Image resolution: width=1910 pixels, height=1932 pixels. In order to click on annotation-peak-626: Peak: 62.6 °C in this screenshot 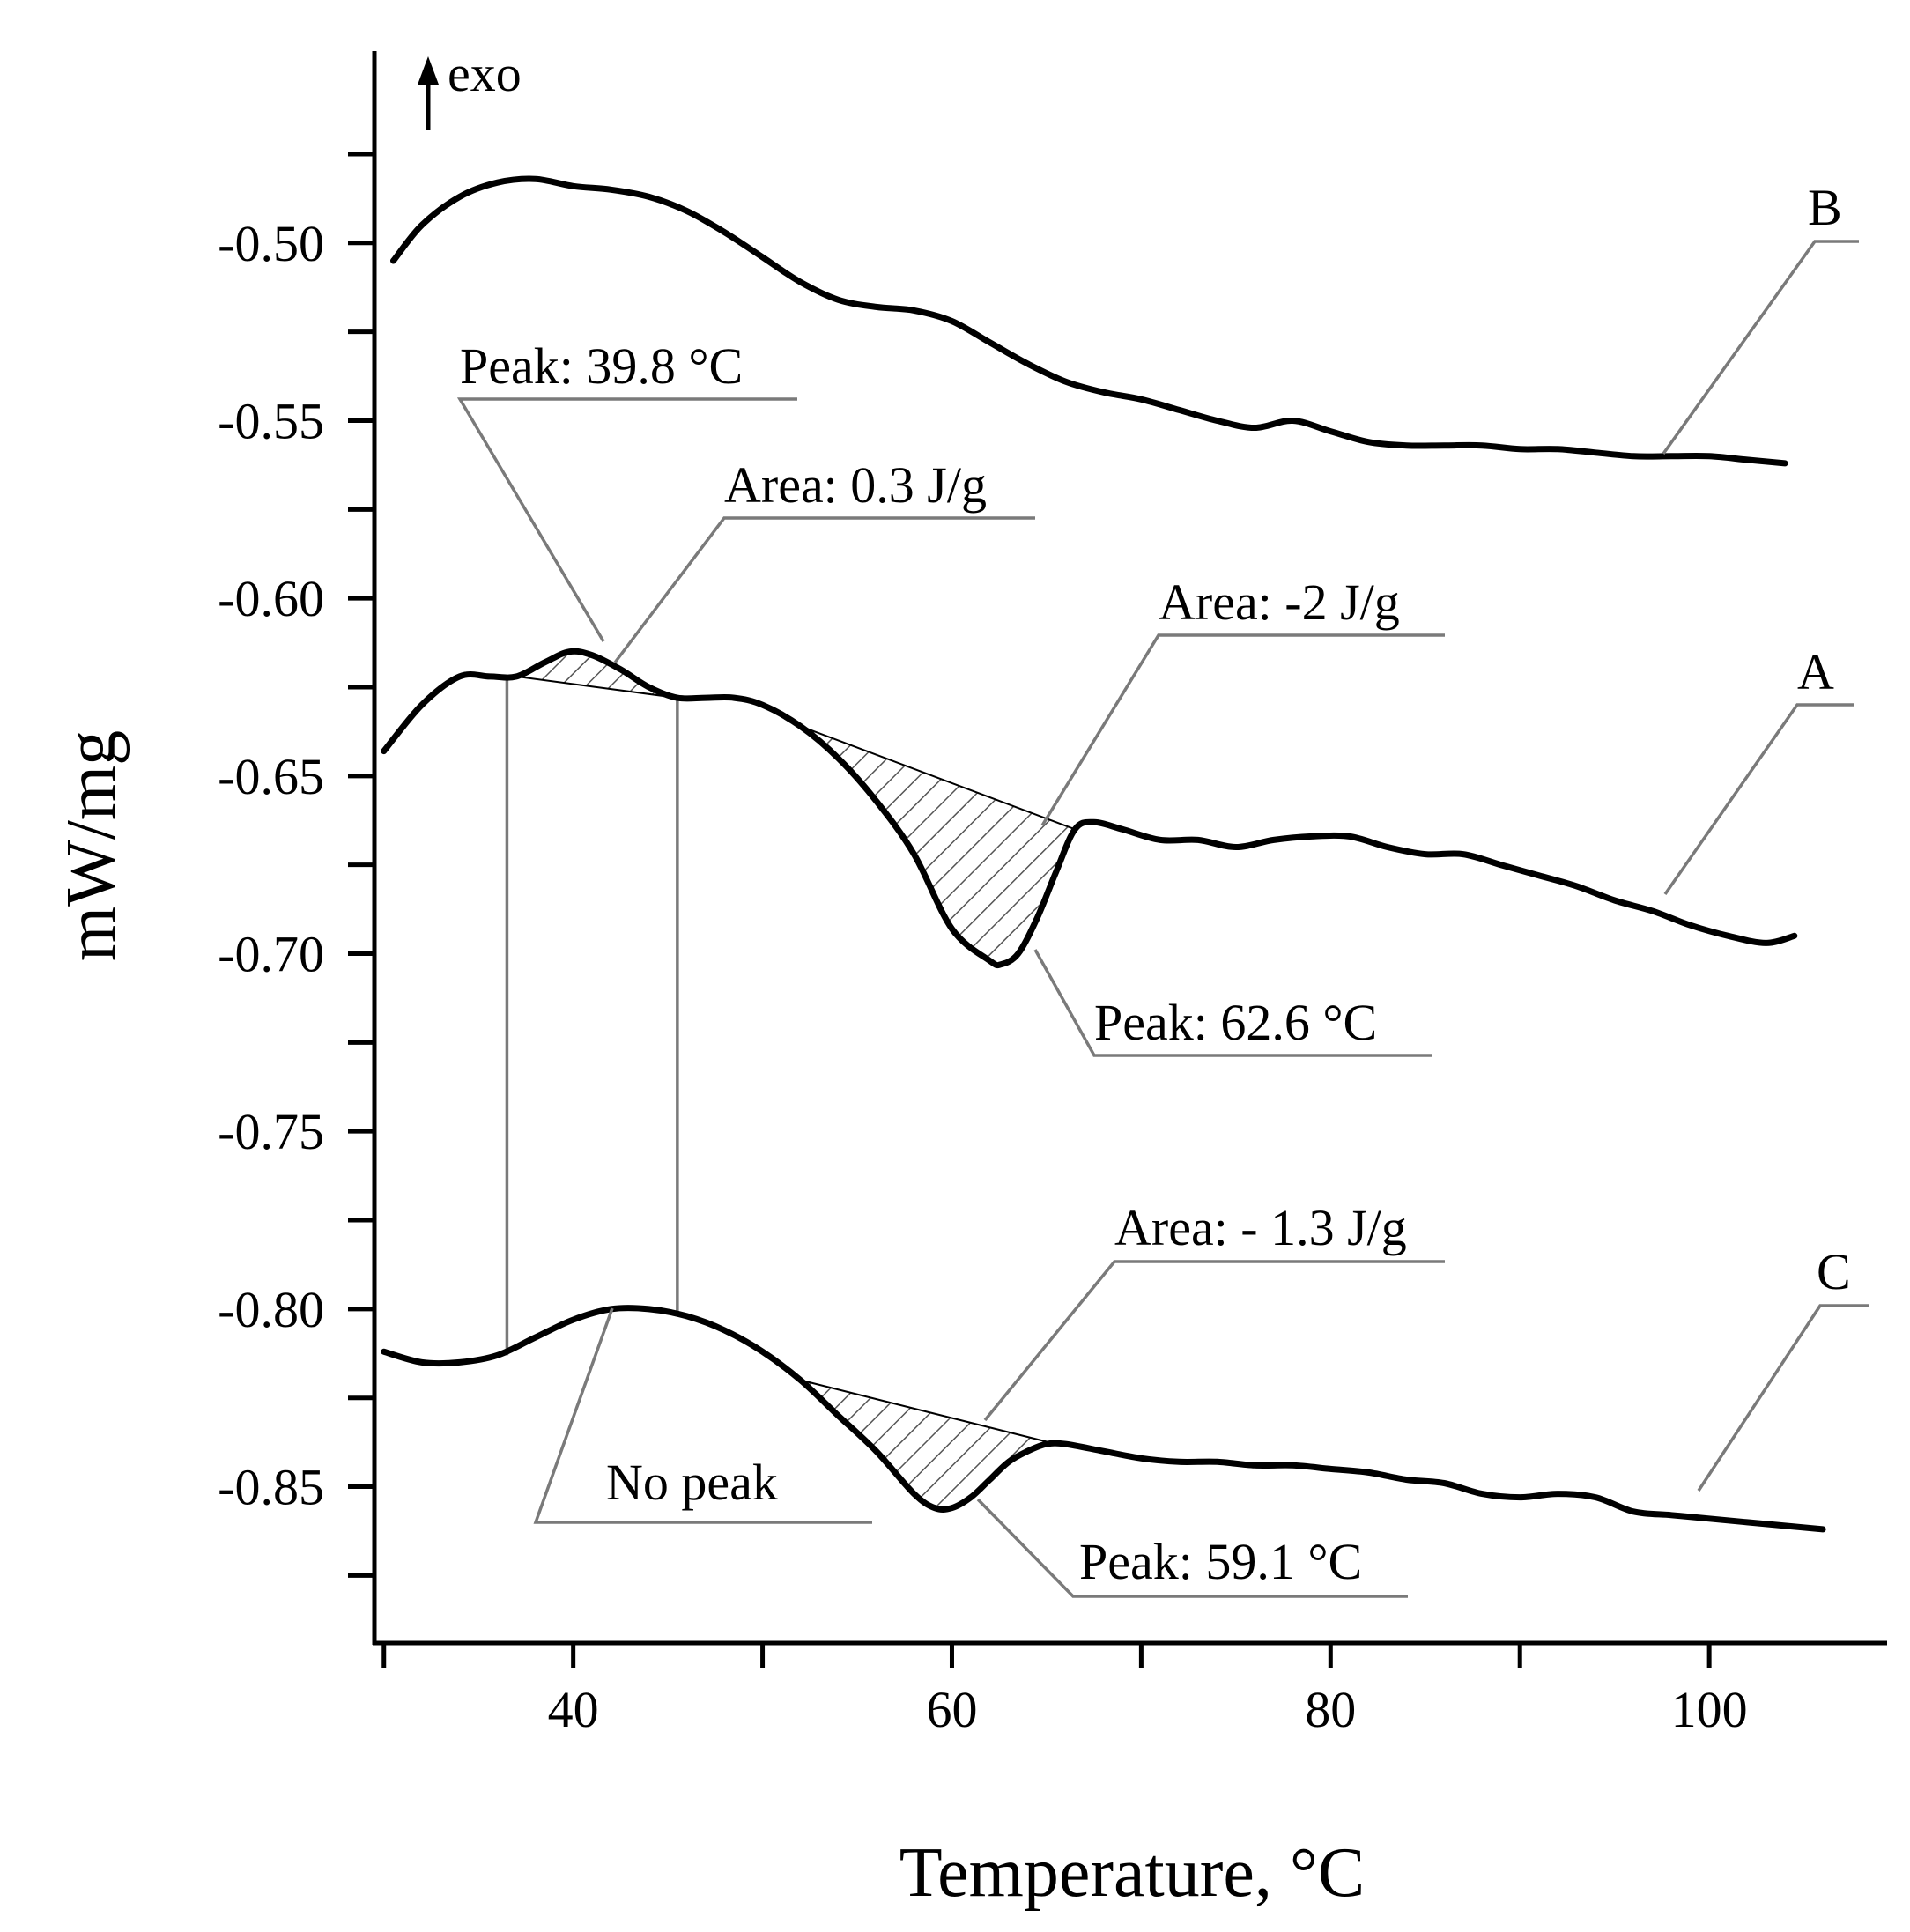, I will do `click(1232, 1003)`.